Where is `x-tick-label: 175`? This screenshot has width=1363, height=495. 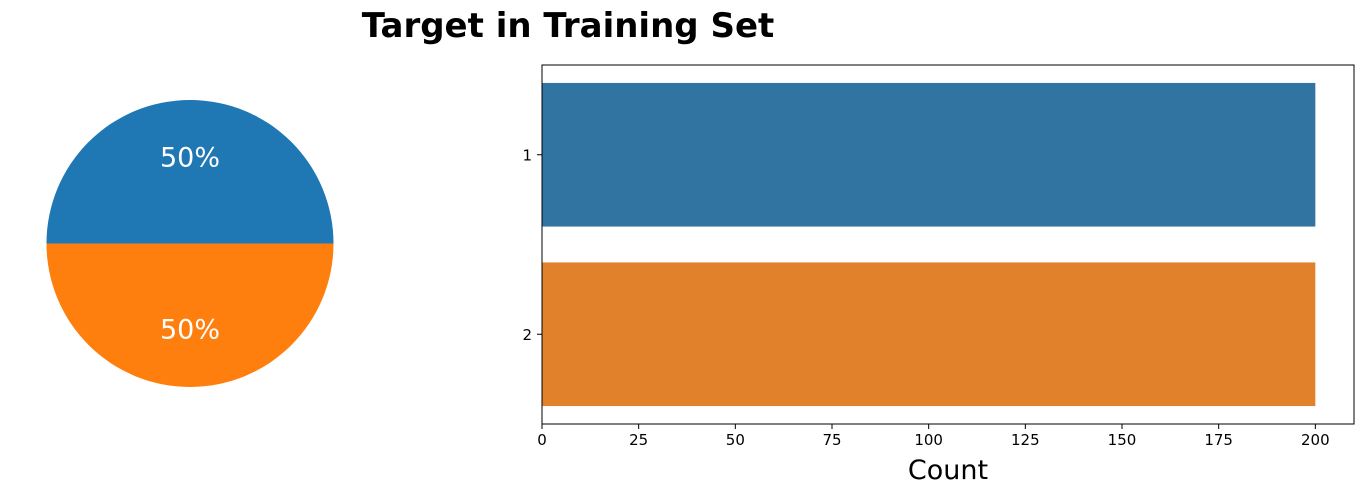
x-tick-label: 175 is located at coordinates (1218, 440).